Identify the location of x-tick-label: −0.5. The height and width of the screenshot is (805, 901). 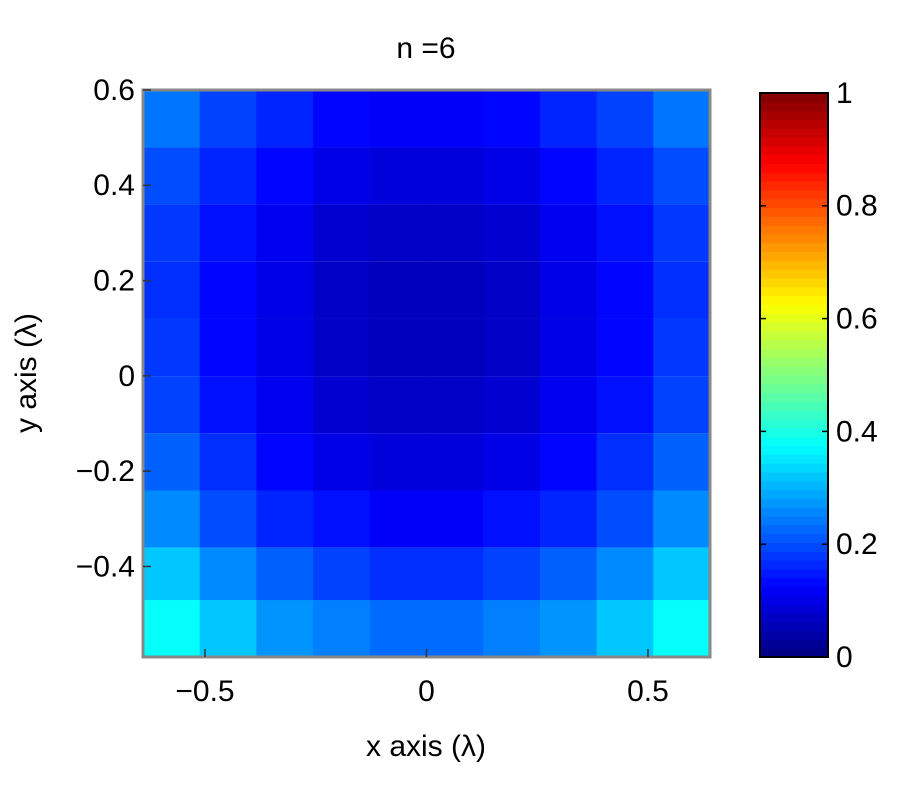
(204, 691).